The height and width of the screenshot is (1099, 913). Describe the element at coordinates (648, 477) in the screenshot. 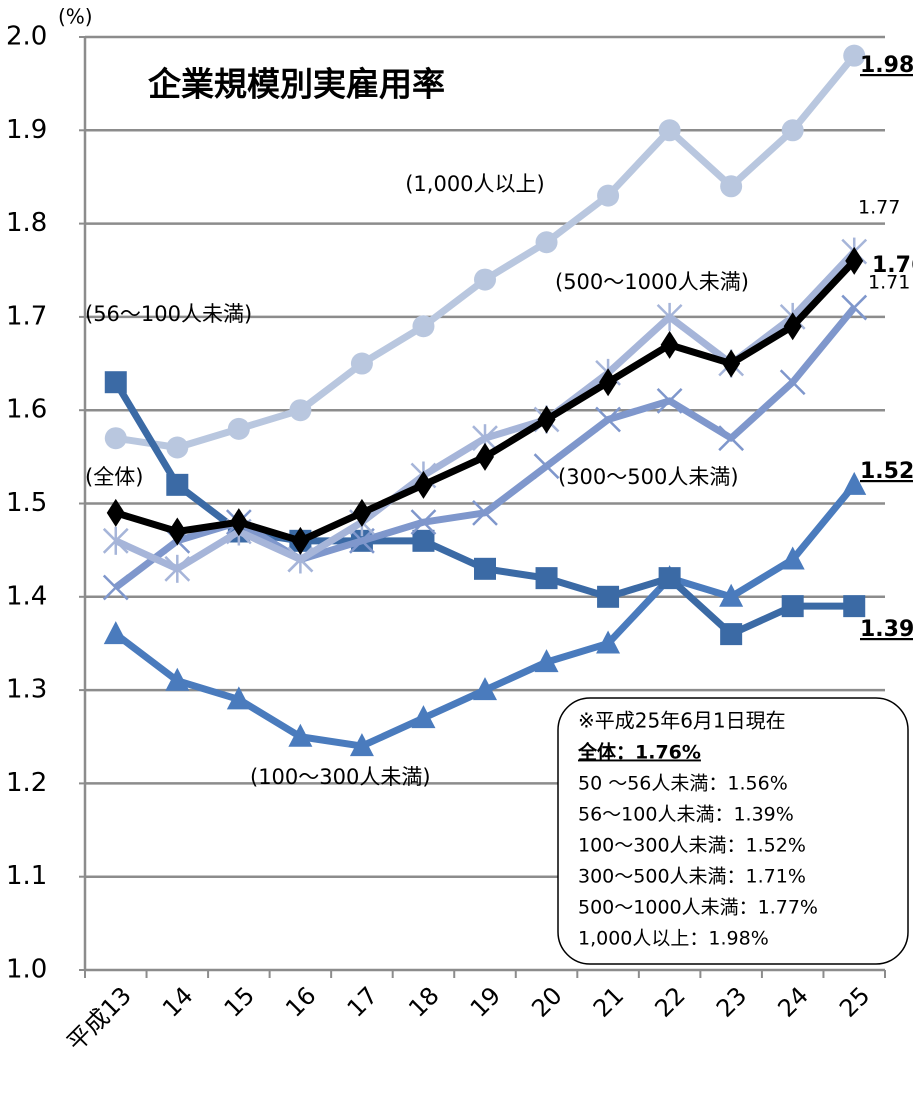

I see `series-label: (300〜500人未満)` at that location.